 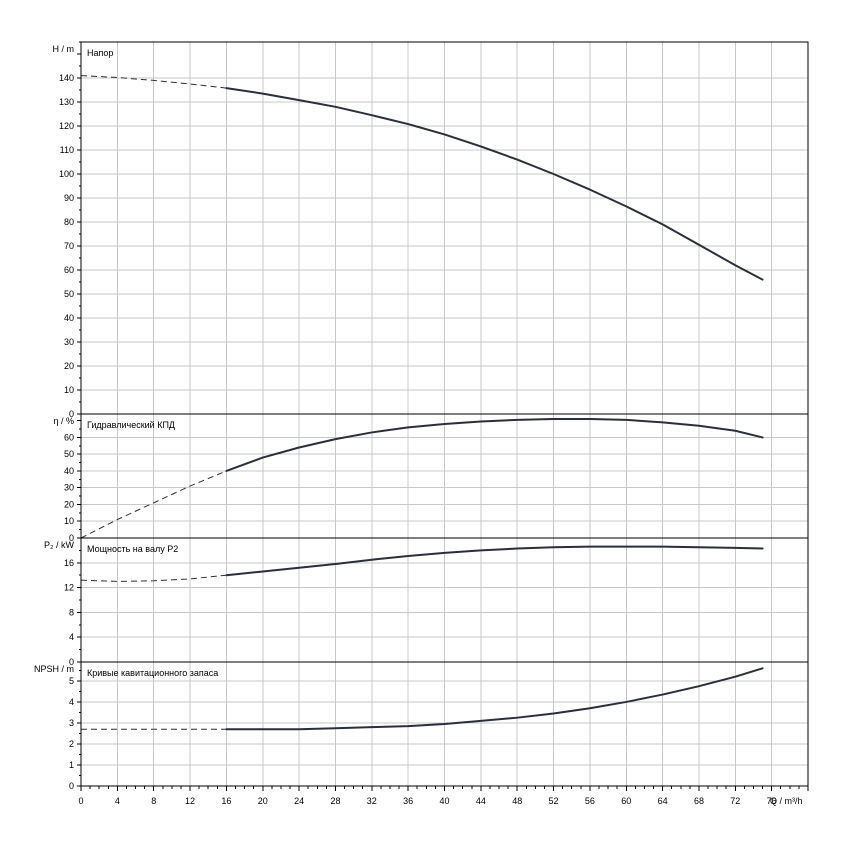 What do you see at coordinates (69, 488) in the screenshot?
I see `efficiency-y-tick-label: 30` at bounding box center [69, 488].